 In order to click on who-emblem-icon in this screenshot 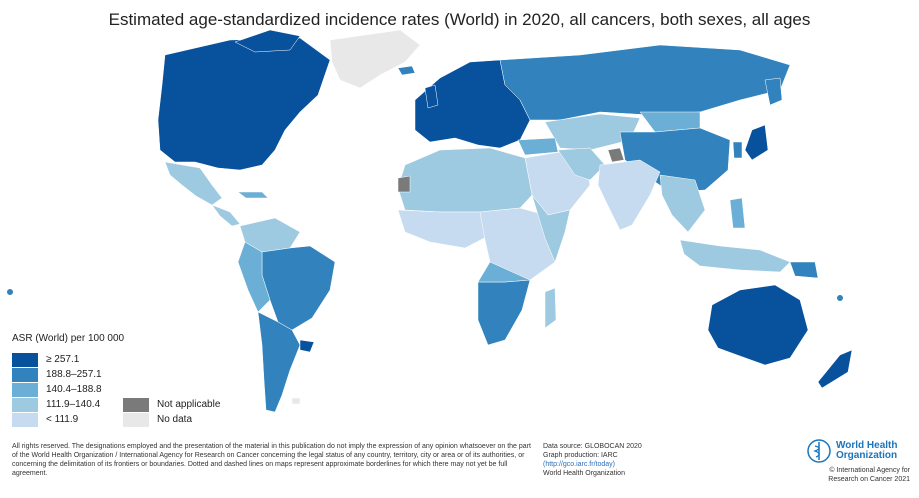, I will do `click(819, 451)`.